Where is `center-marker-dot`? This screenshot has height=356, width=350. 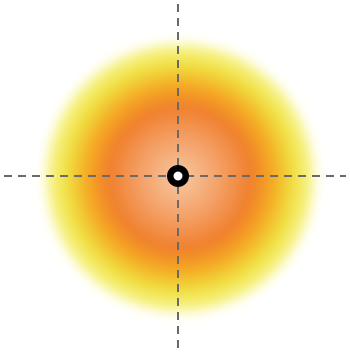 center-marker-dot is located at coordinates (178, 176).